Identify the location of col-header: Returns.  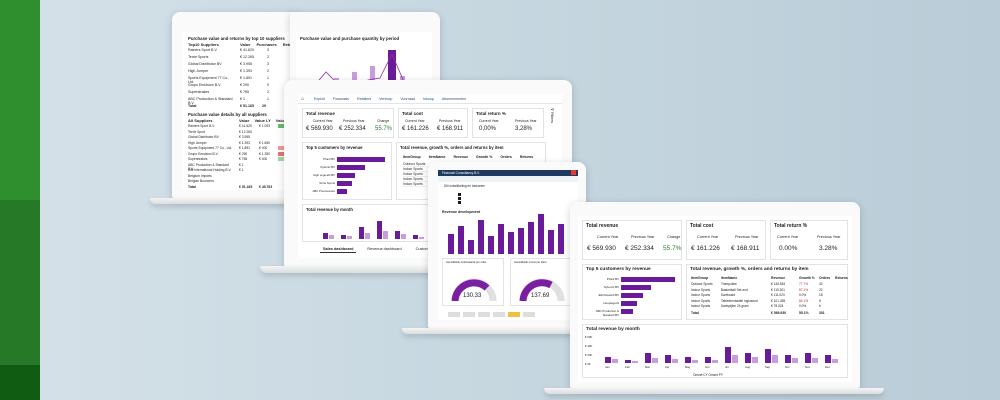
(841, 278).